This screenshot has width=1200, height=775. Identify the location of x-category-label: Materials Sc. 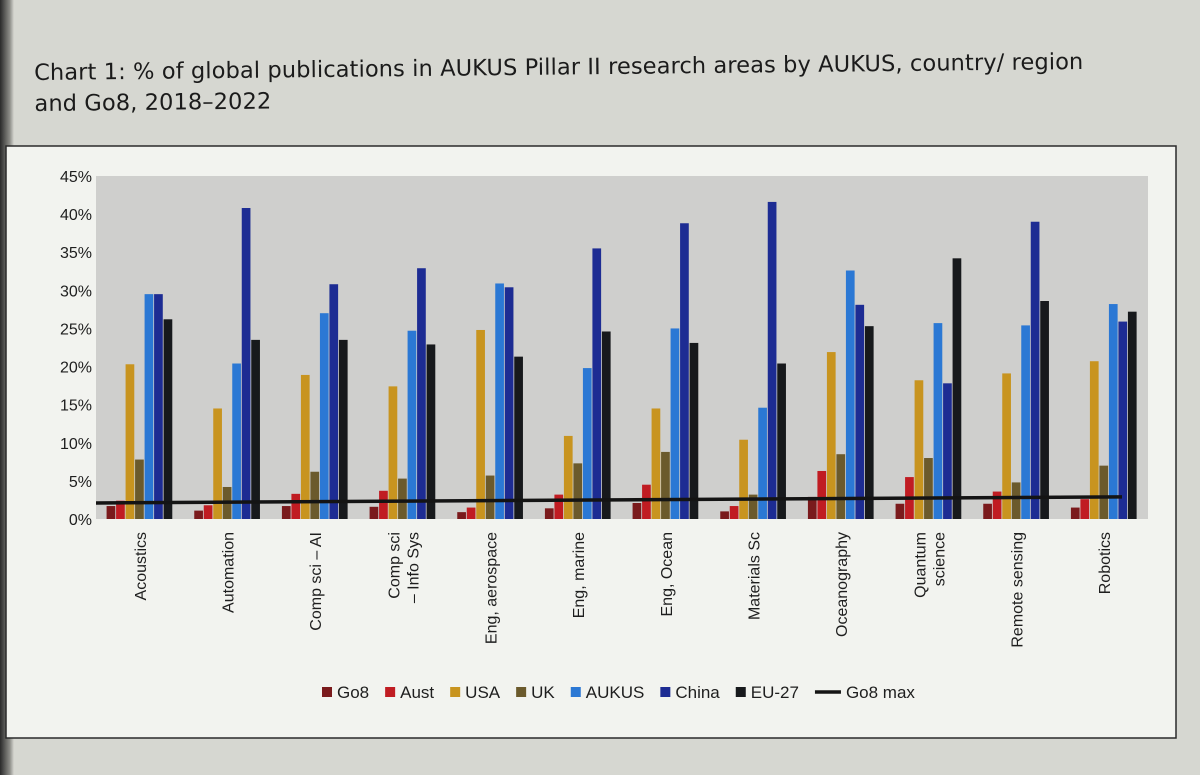
(755, 576).